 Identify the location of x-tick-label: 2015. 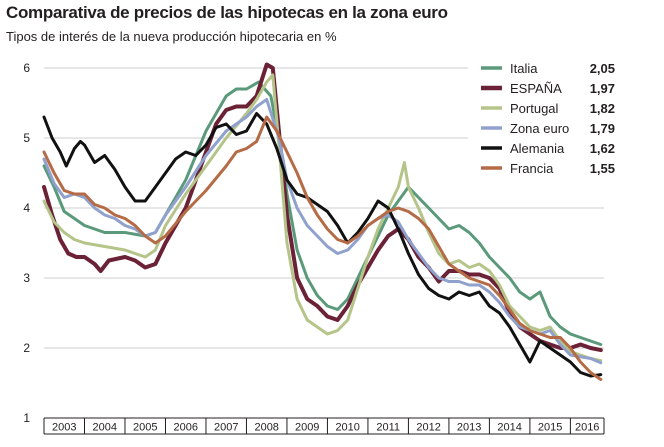
(550, 428).